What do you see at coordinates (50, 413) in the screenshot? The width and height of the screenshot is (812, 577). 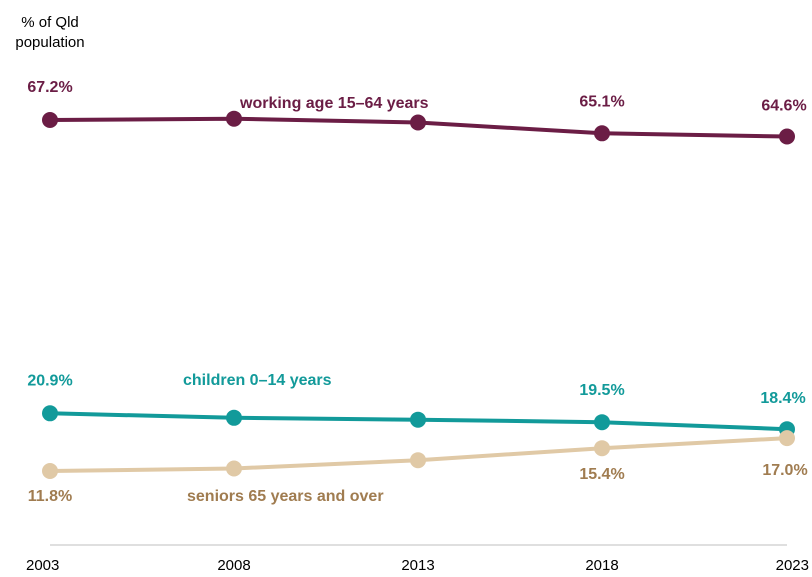 I see `data-point-children-2003` at bounding box center [50, 413].